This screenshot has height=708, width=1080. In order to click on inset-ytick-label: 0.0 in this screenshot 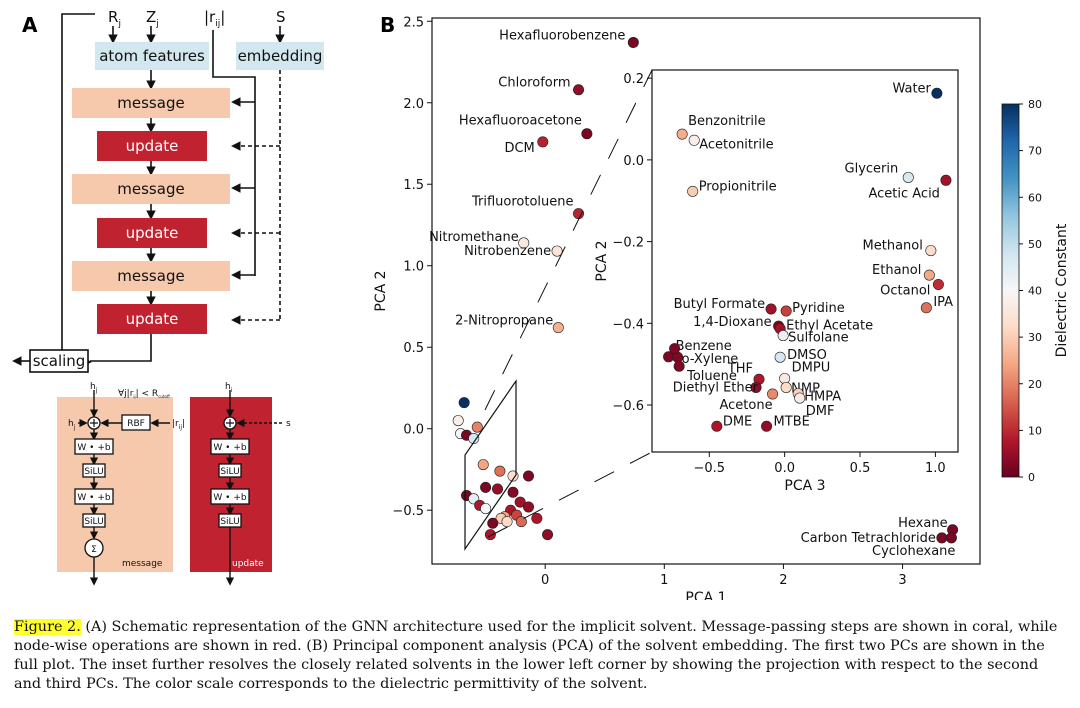, I will do `click(633, 161)`.